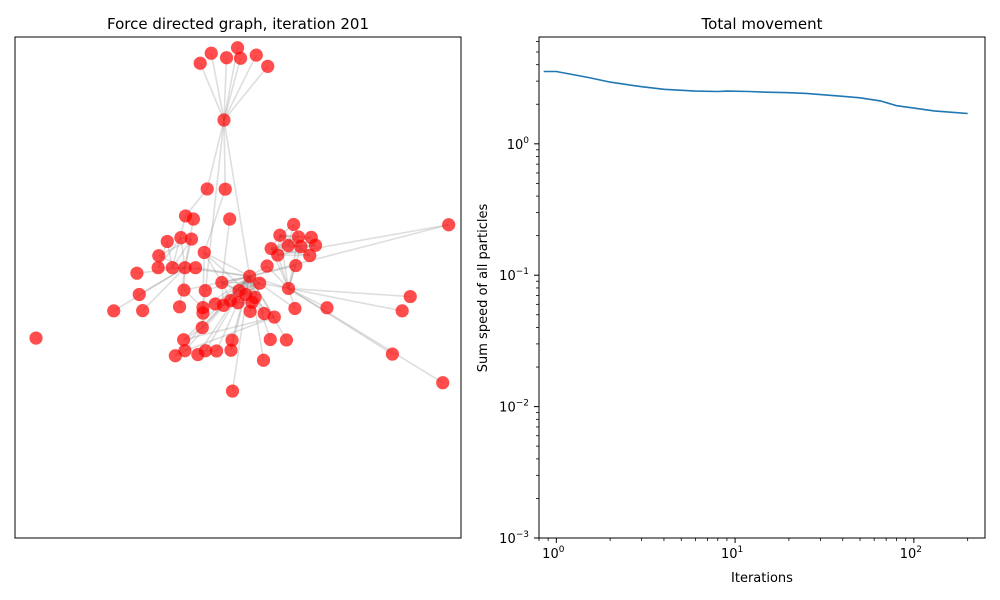 Image resolution: width=1000 pixels, height=600 pixels. Describe the element at coordinates (238, 24) in the screenshot. I see `graph-title: Force directed graph, iteration 201` at that location.